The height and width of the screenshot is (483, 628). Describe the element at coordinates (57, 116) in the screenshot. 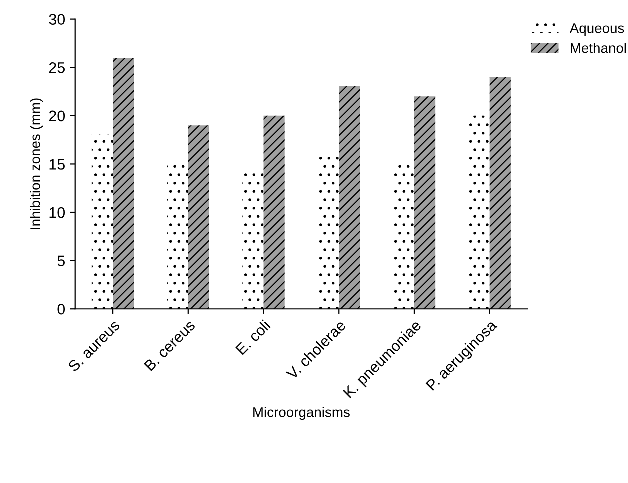

I see `y-tick-label: 20` at that location.